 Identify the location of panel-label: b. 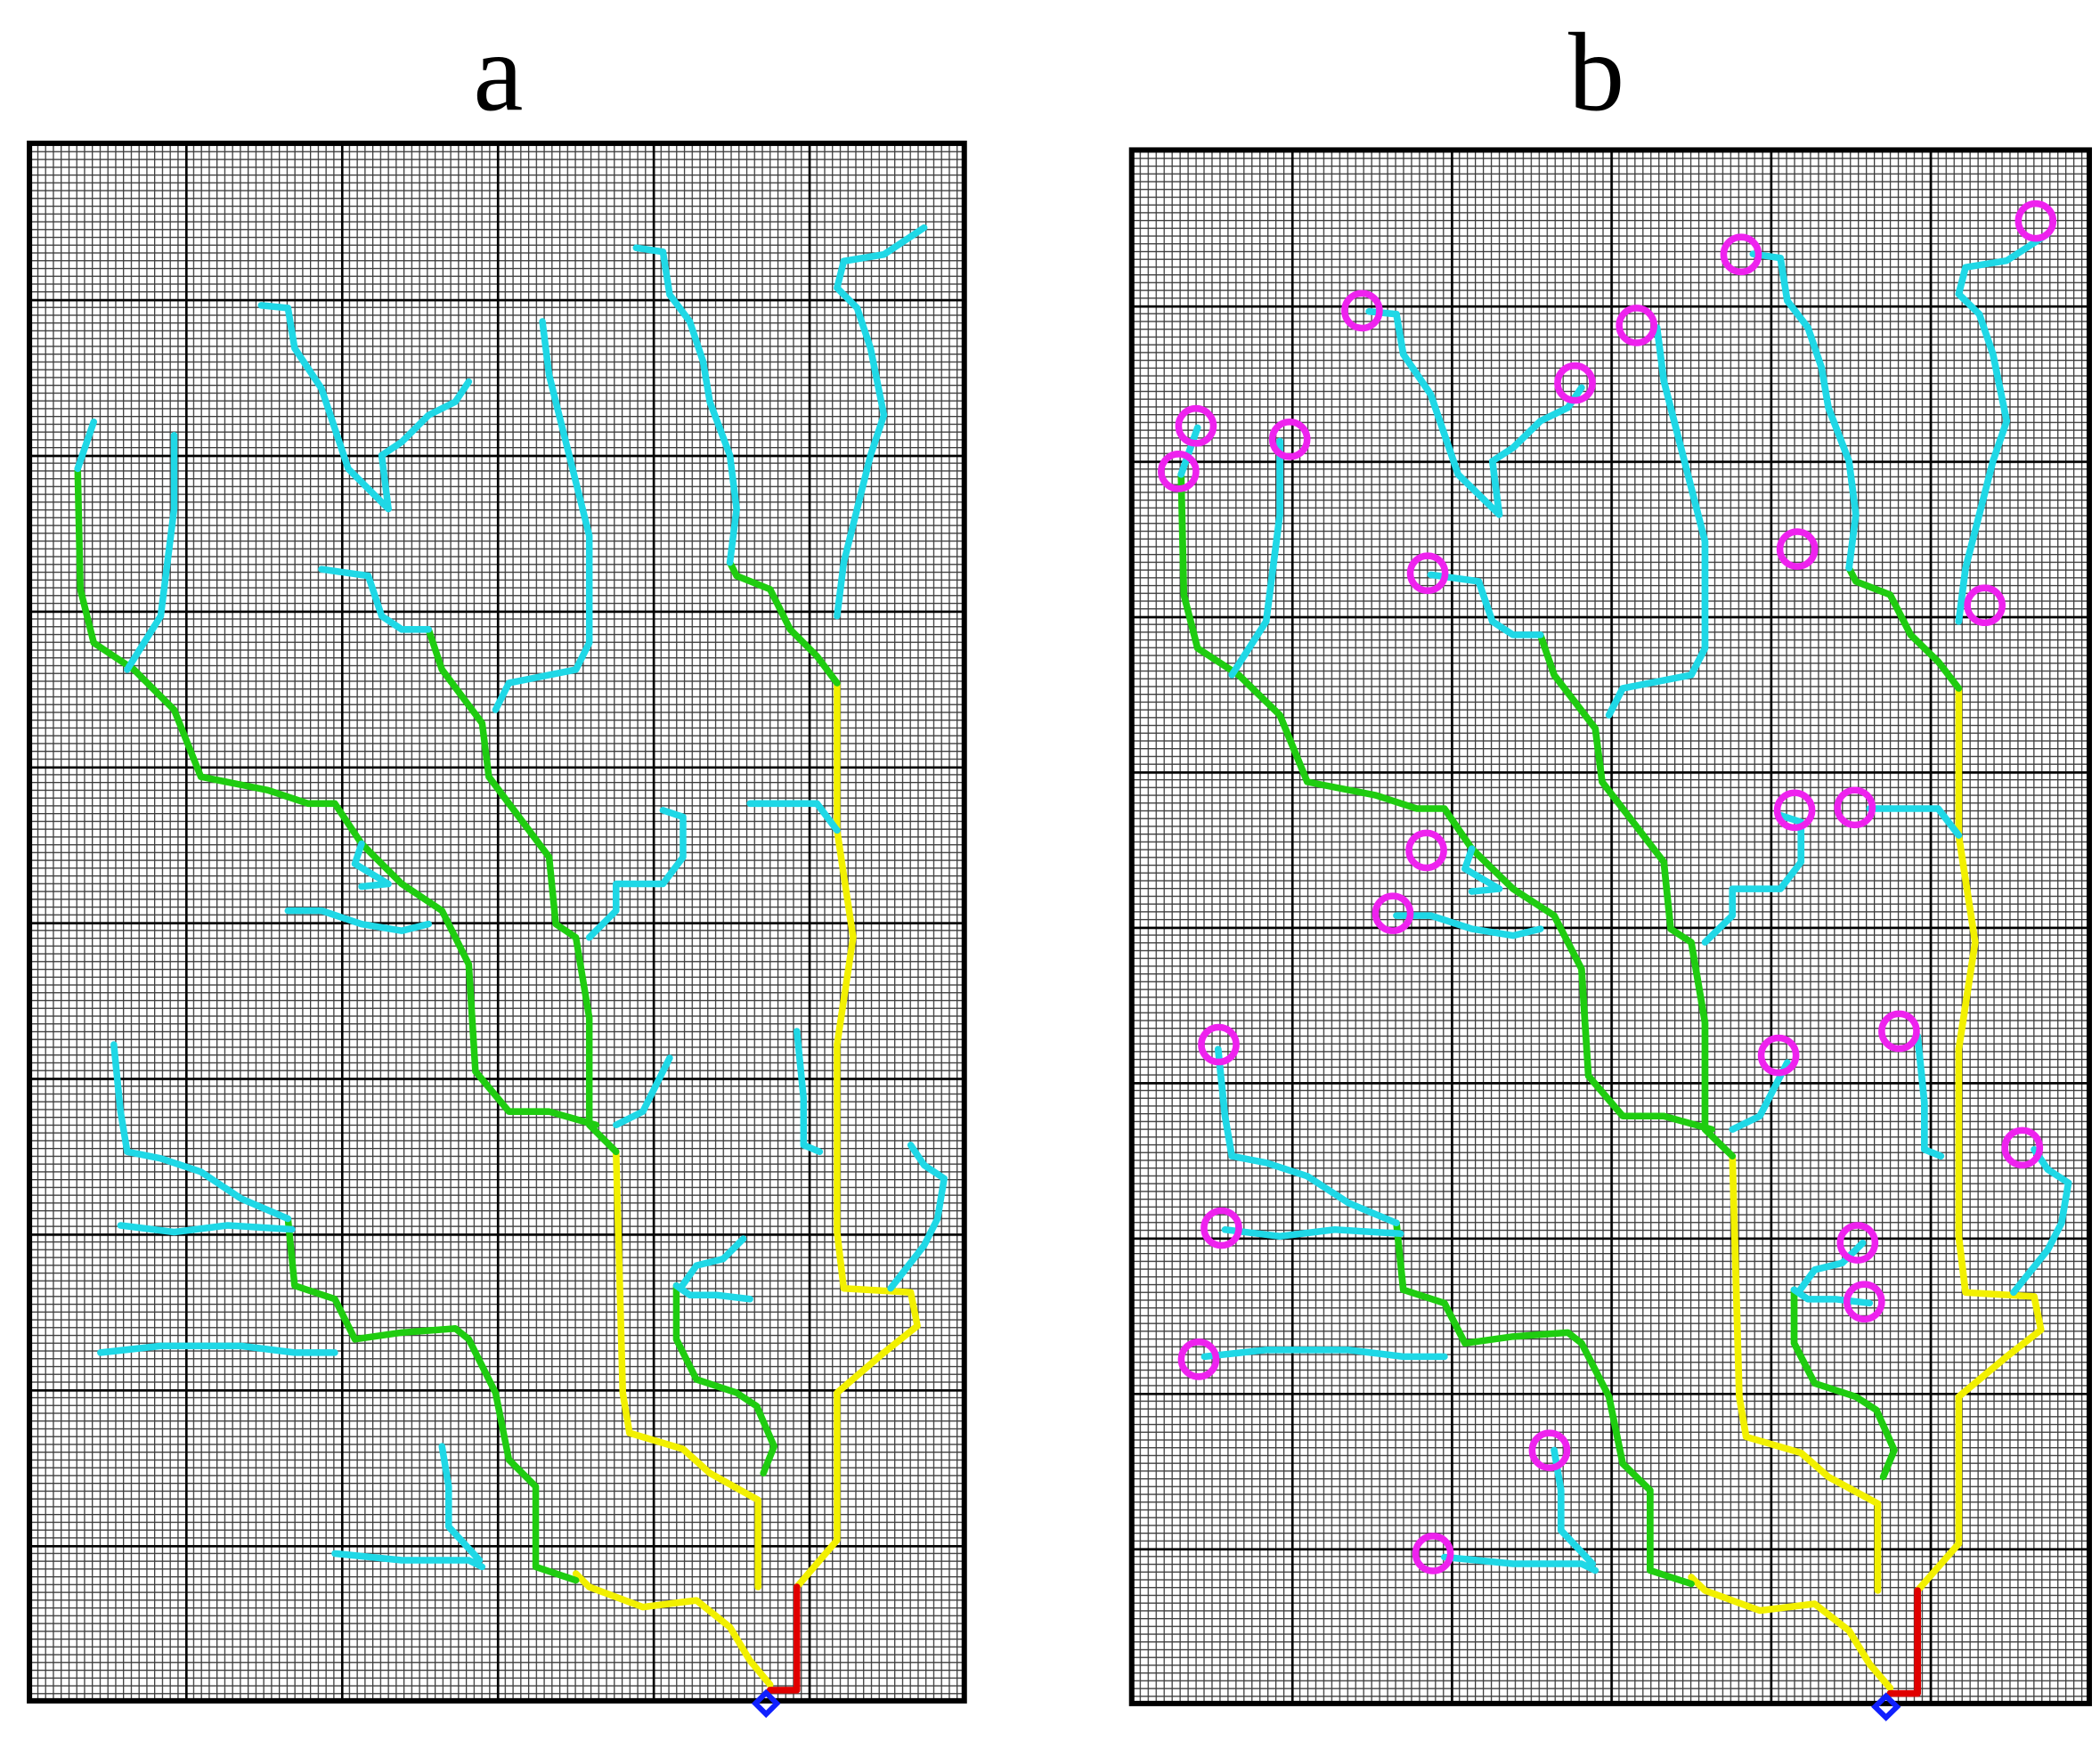
(1596, 72).